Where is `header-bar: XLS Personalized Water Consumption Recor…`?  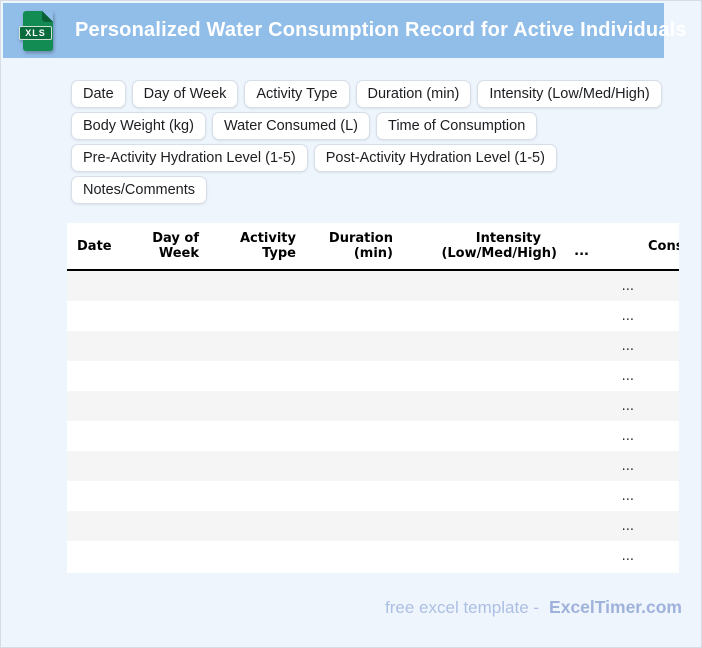
header-bar: XLS Personalized Water Consumption Recor… is located at coordinates (345, 30).